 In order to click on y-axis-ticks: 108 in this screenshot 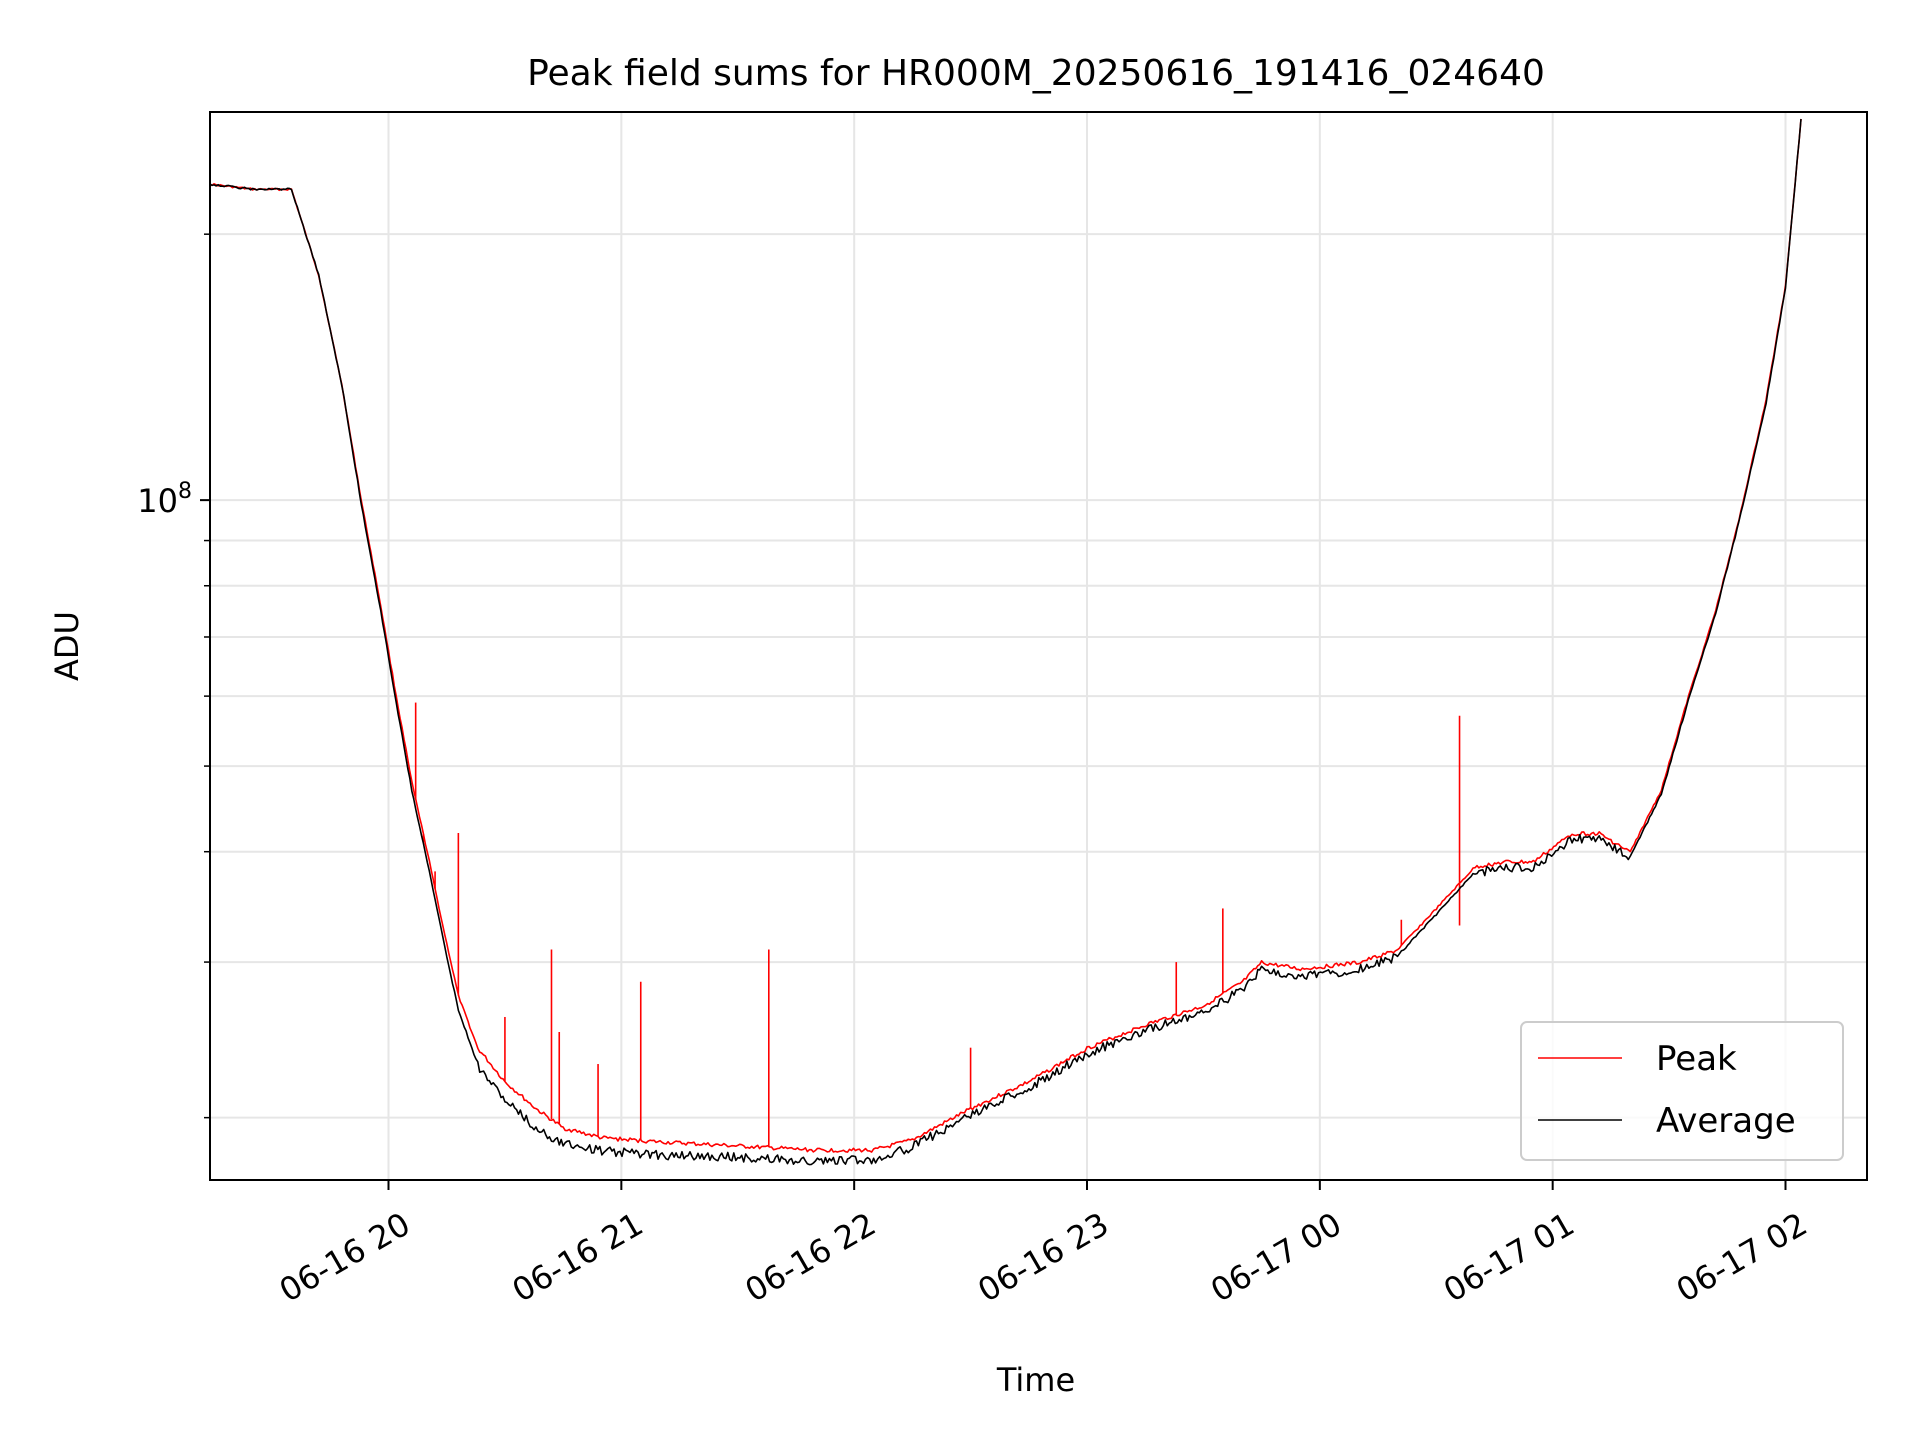, I will do `click(173, 676)`.